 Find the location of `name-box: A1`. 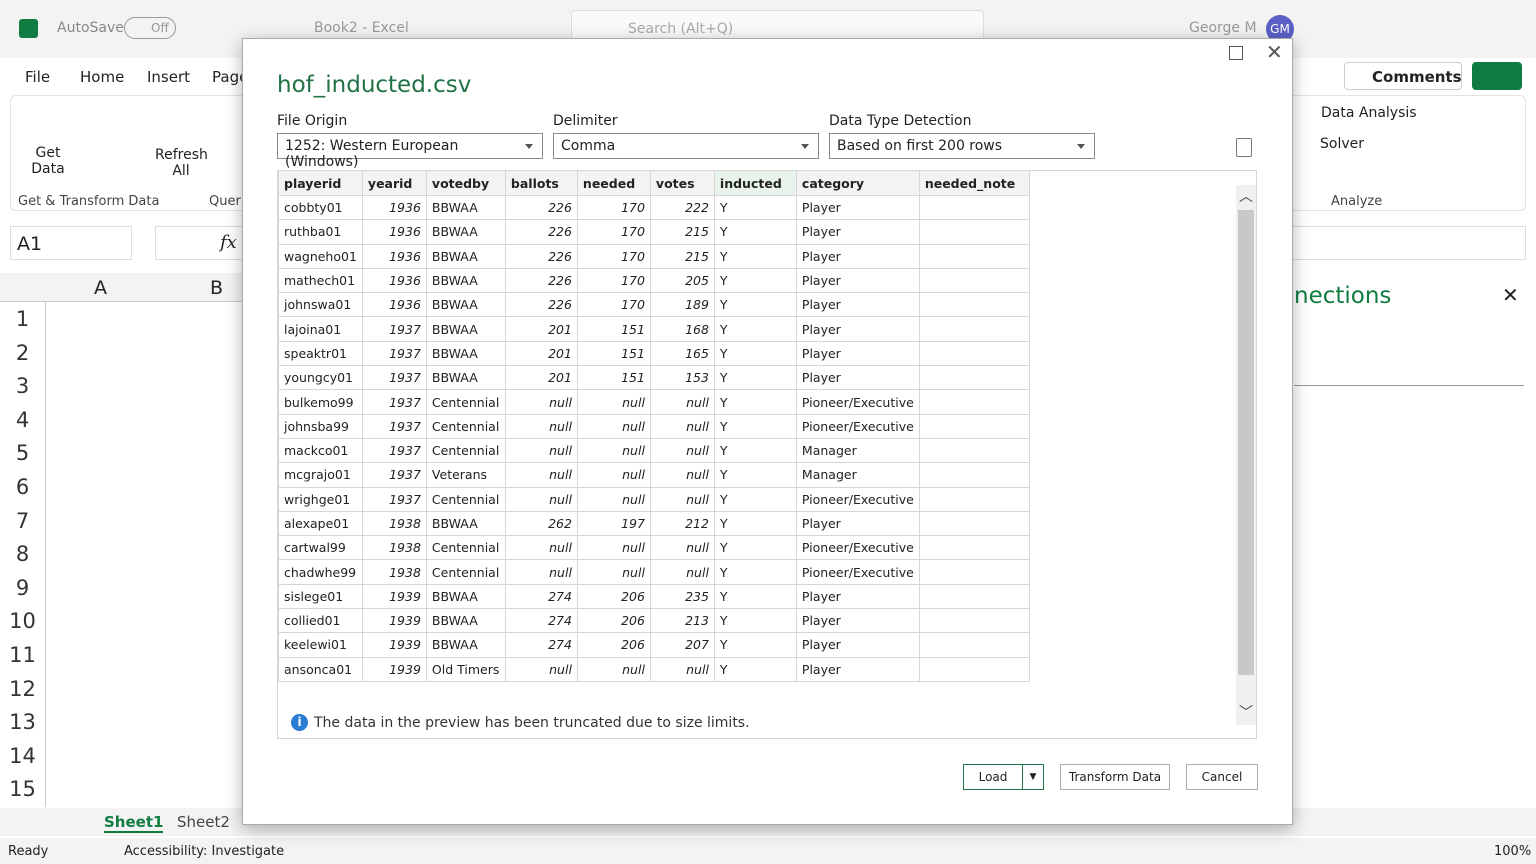

name-box: A1 is located at coordinates (71, 243).